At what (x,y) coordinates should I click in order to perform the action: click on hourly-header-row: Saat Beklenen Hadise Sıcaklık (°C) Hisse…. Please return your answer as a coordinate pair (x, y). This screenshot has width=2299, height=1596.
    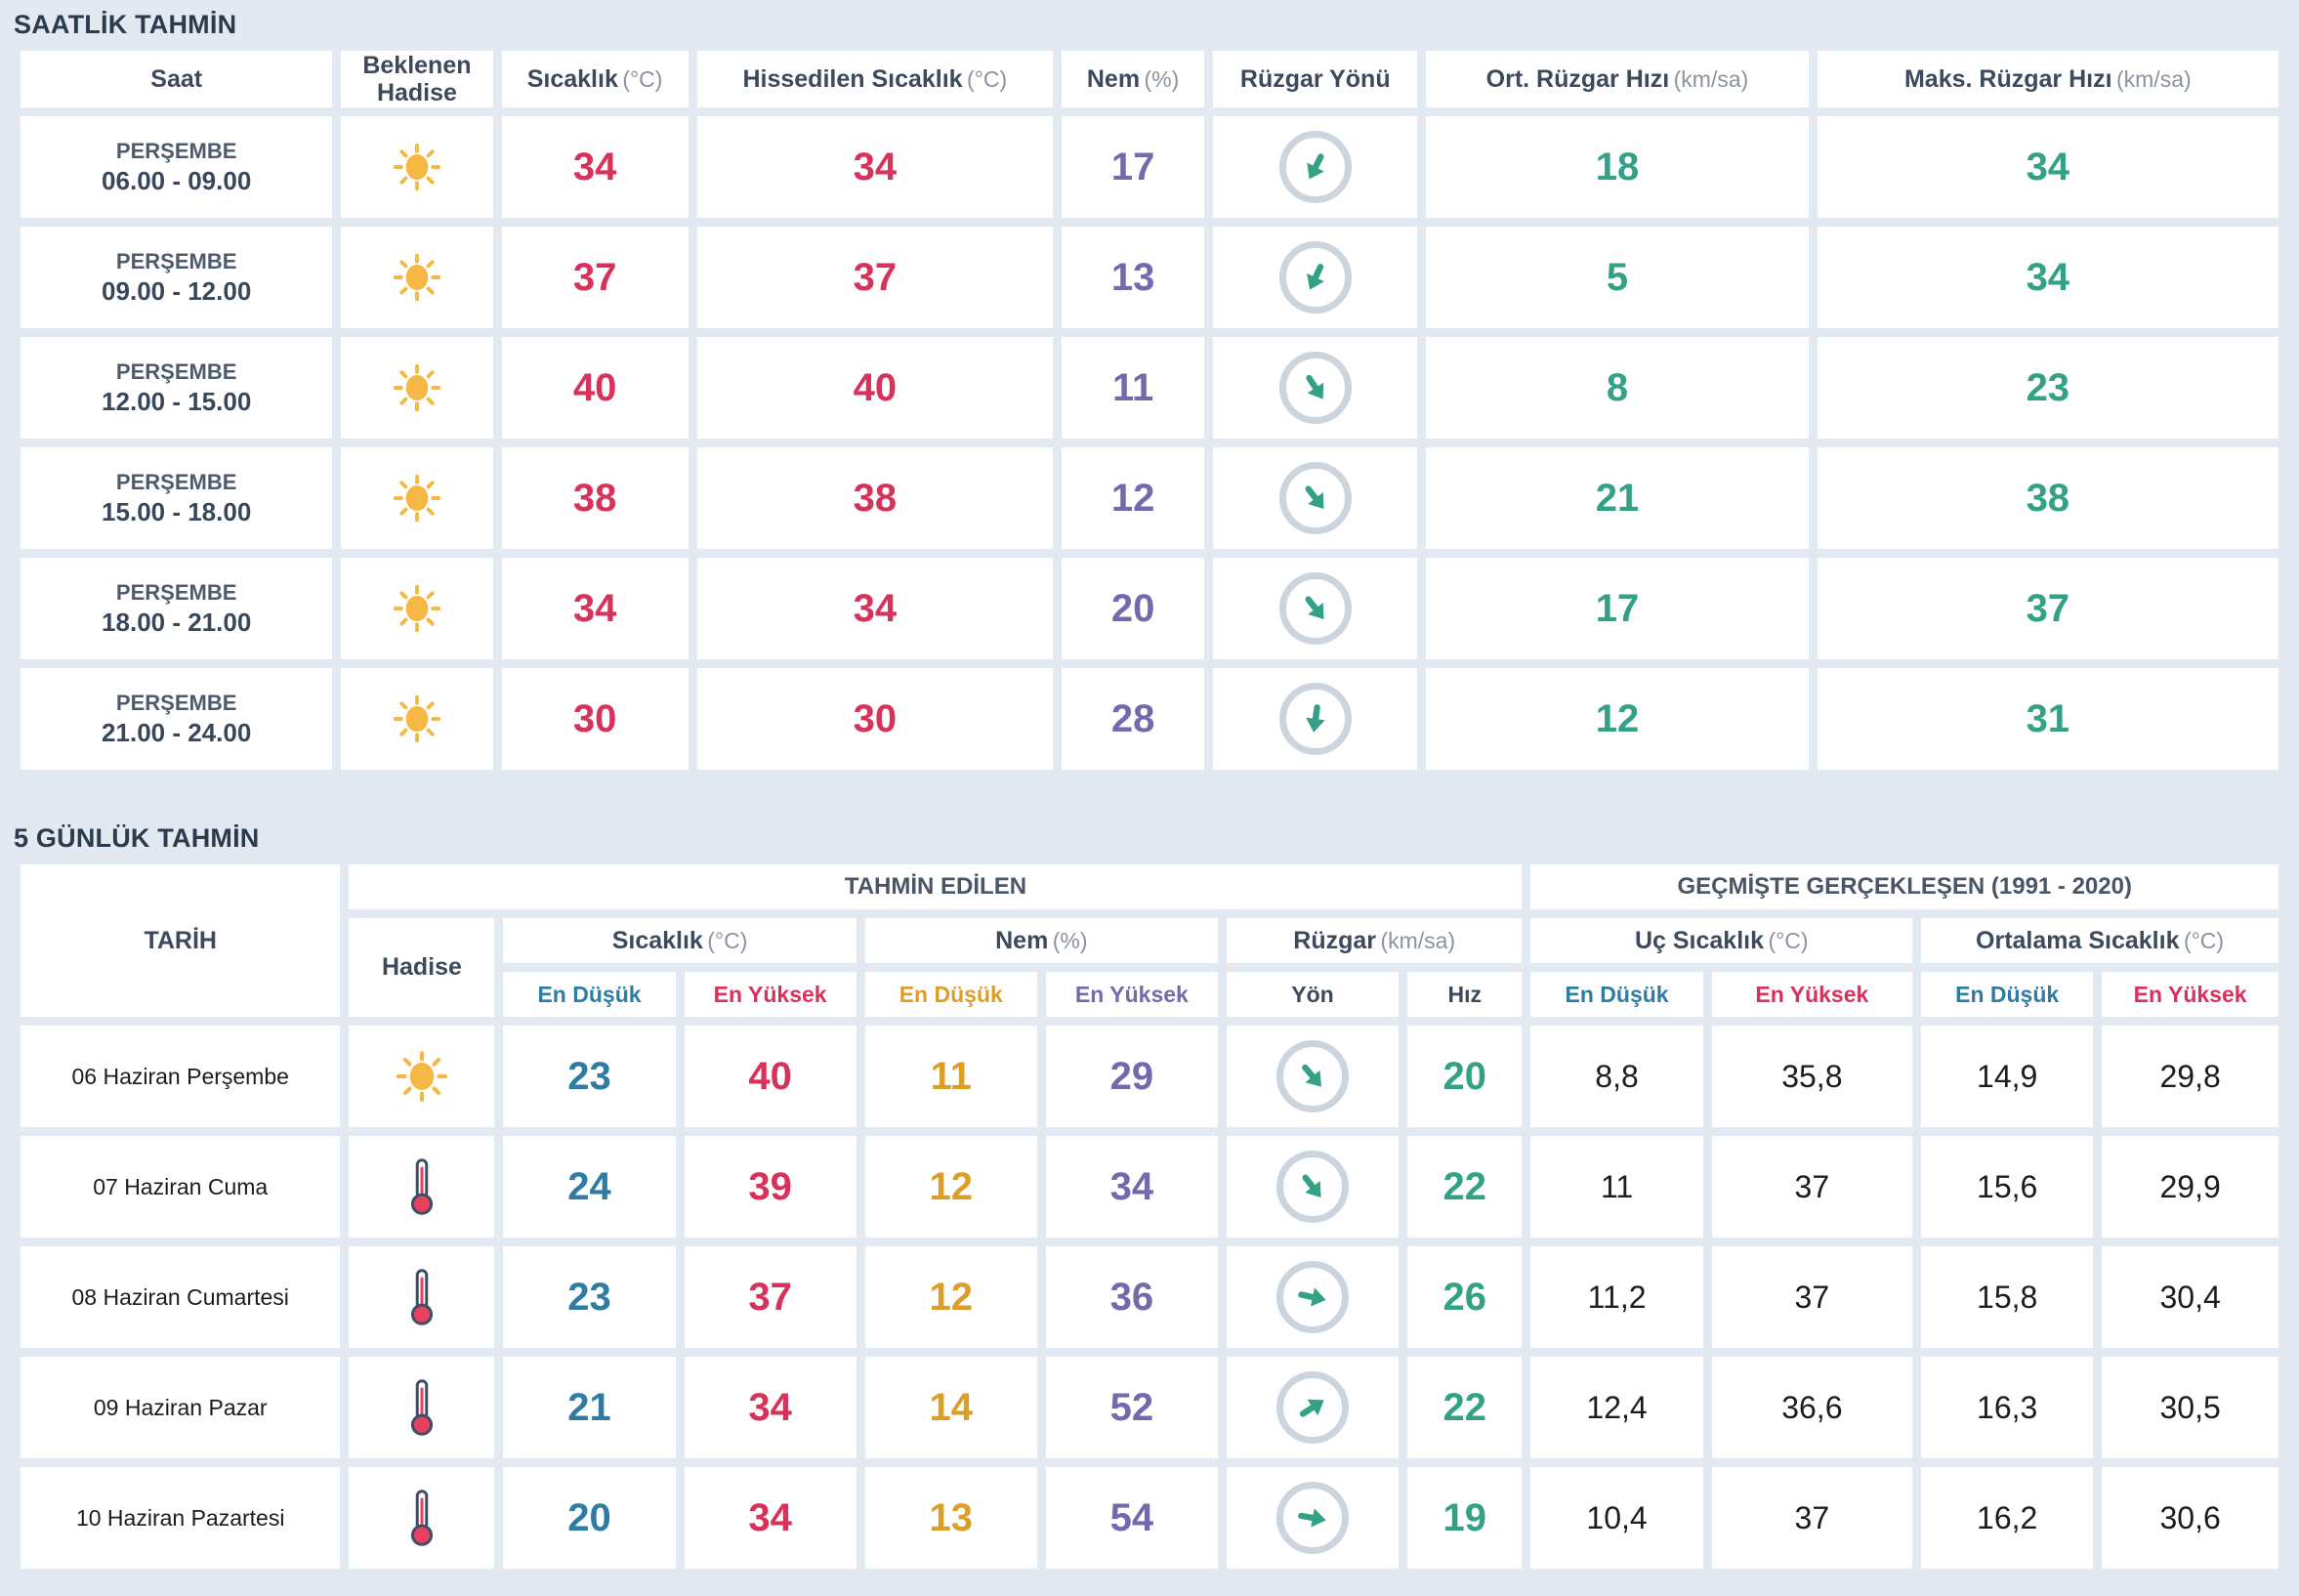
    Looking at the image, I should click on (1149, 79).